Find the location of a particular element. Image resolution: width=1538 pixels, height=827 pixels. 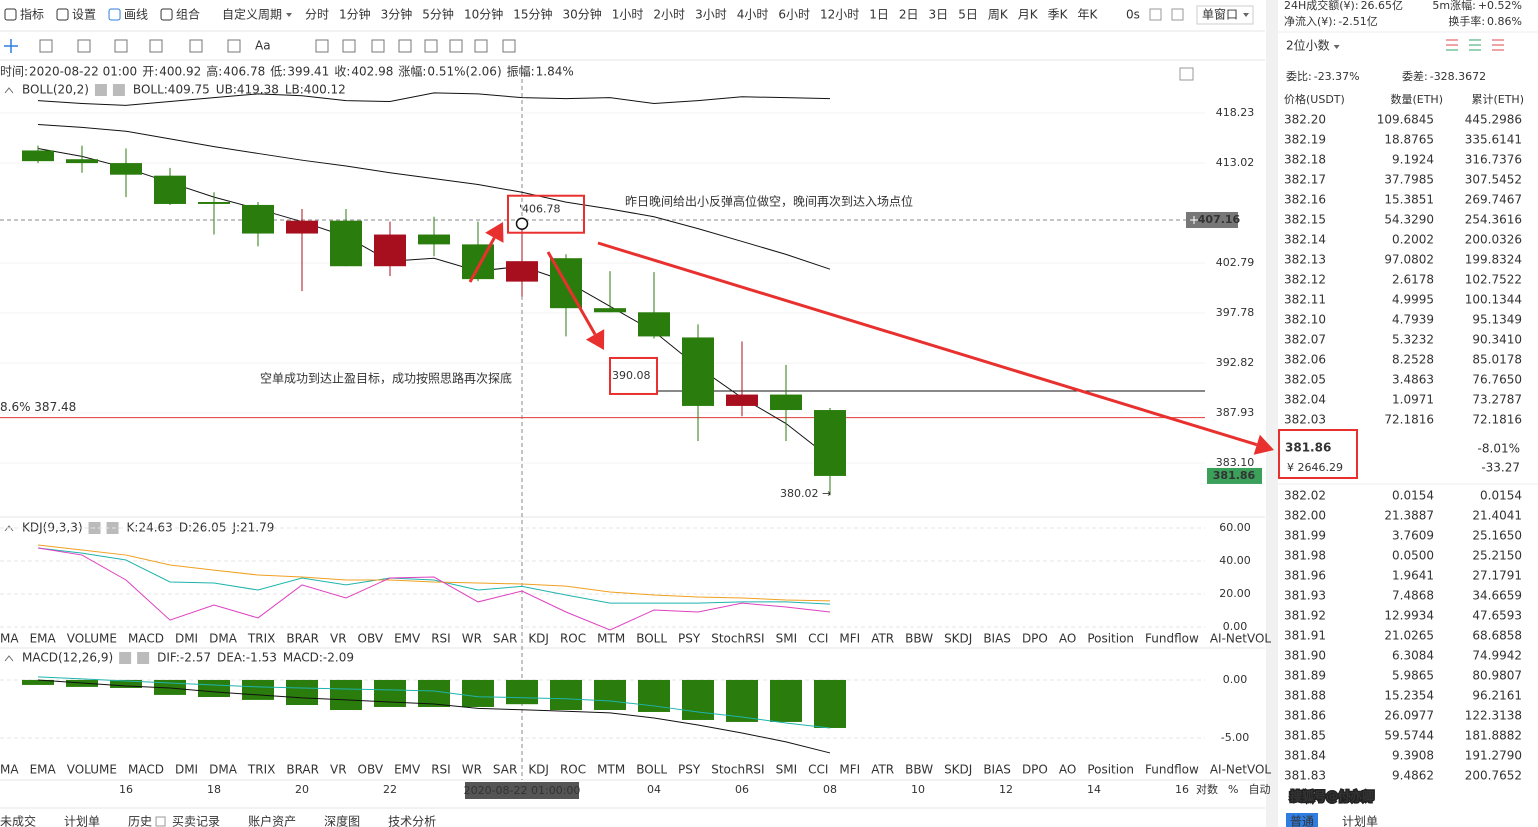

book-price: 381.98 is located at coordinates (1305, 556).